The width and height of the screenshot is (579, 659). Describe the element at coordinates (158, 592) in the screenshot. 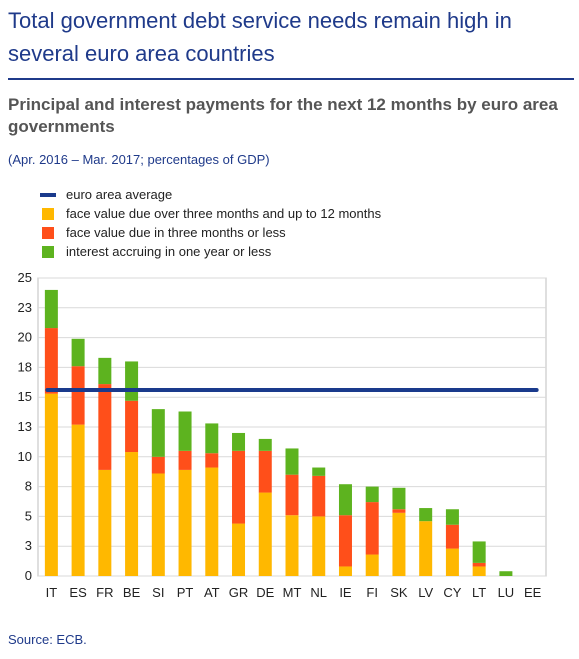

I see `x-tick-label-si: SI` at that location.